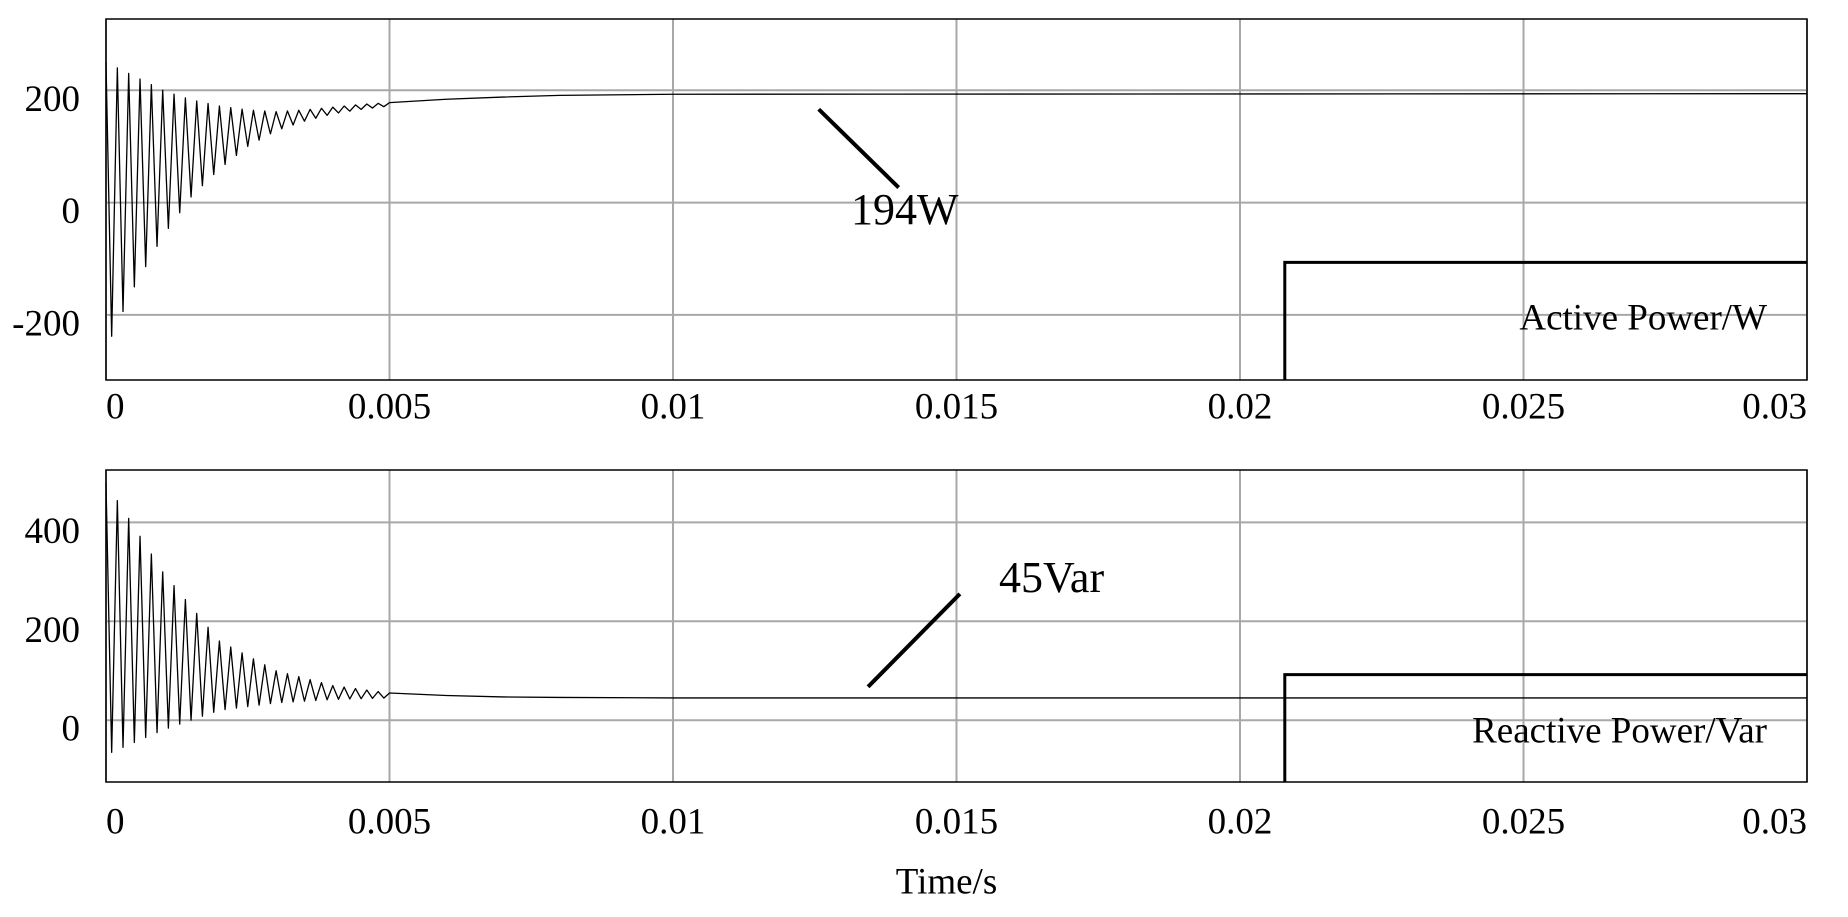  Describe the element at coordinates (1051, 577) in the screenshot. I see `annotation: 45Var` at that location.